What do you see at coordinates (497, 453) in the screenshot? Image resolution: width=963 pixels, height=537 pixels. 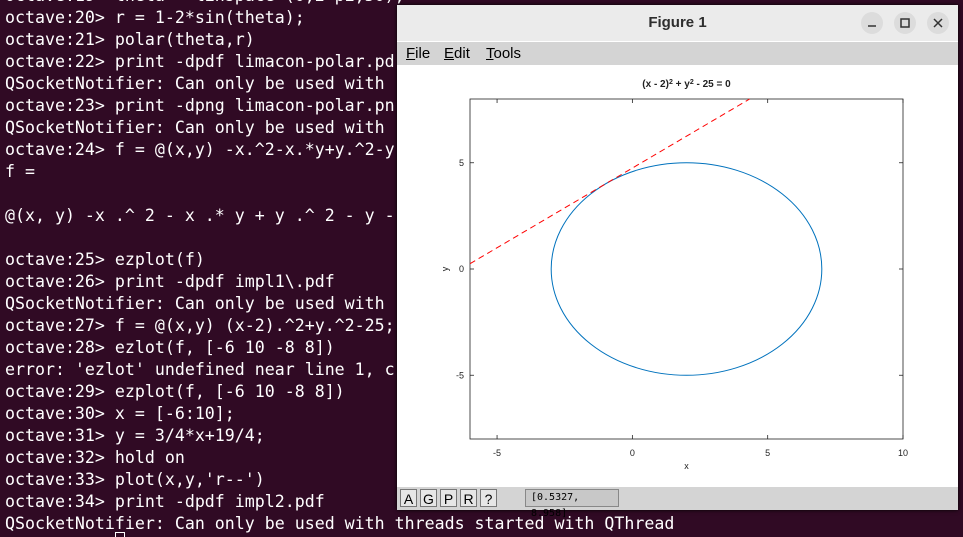 I see `x-tick-label: -5` at bounding box center [497, 453].